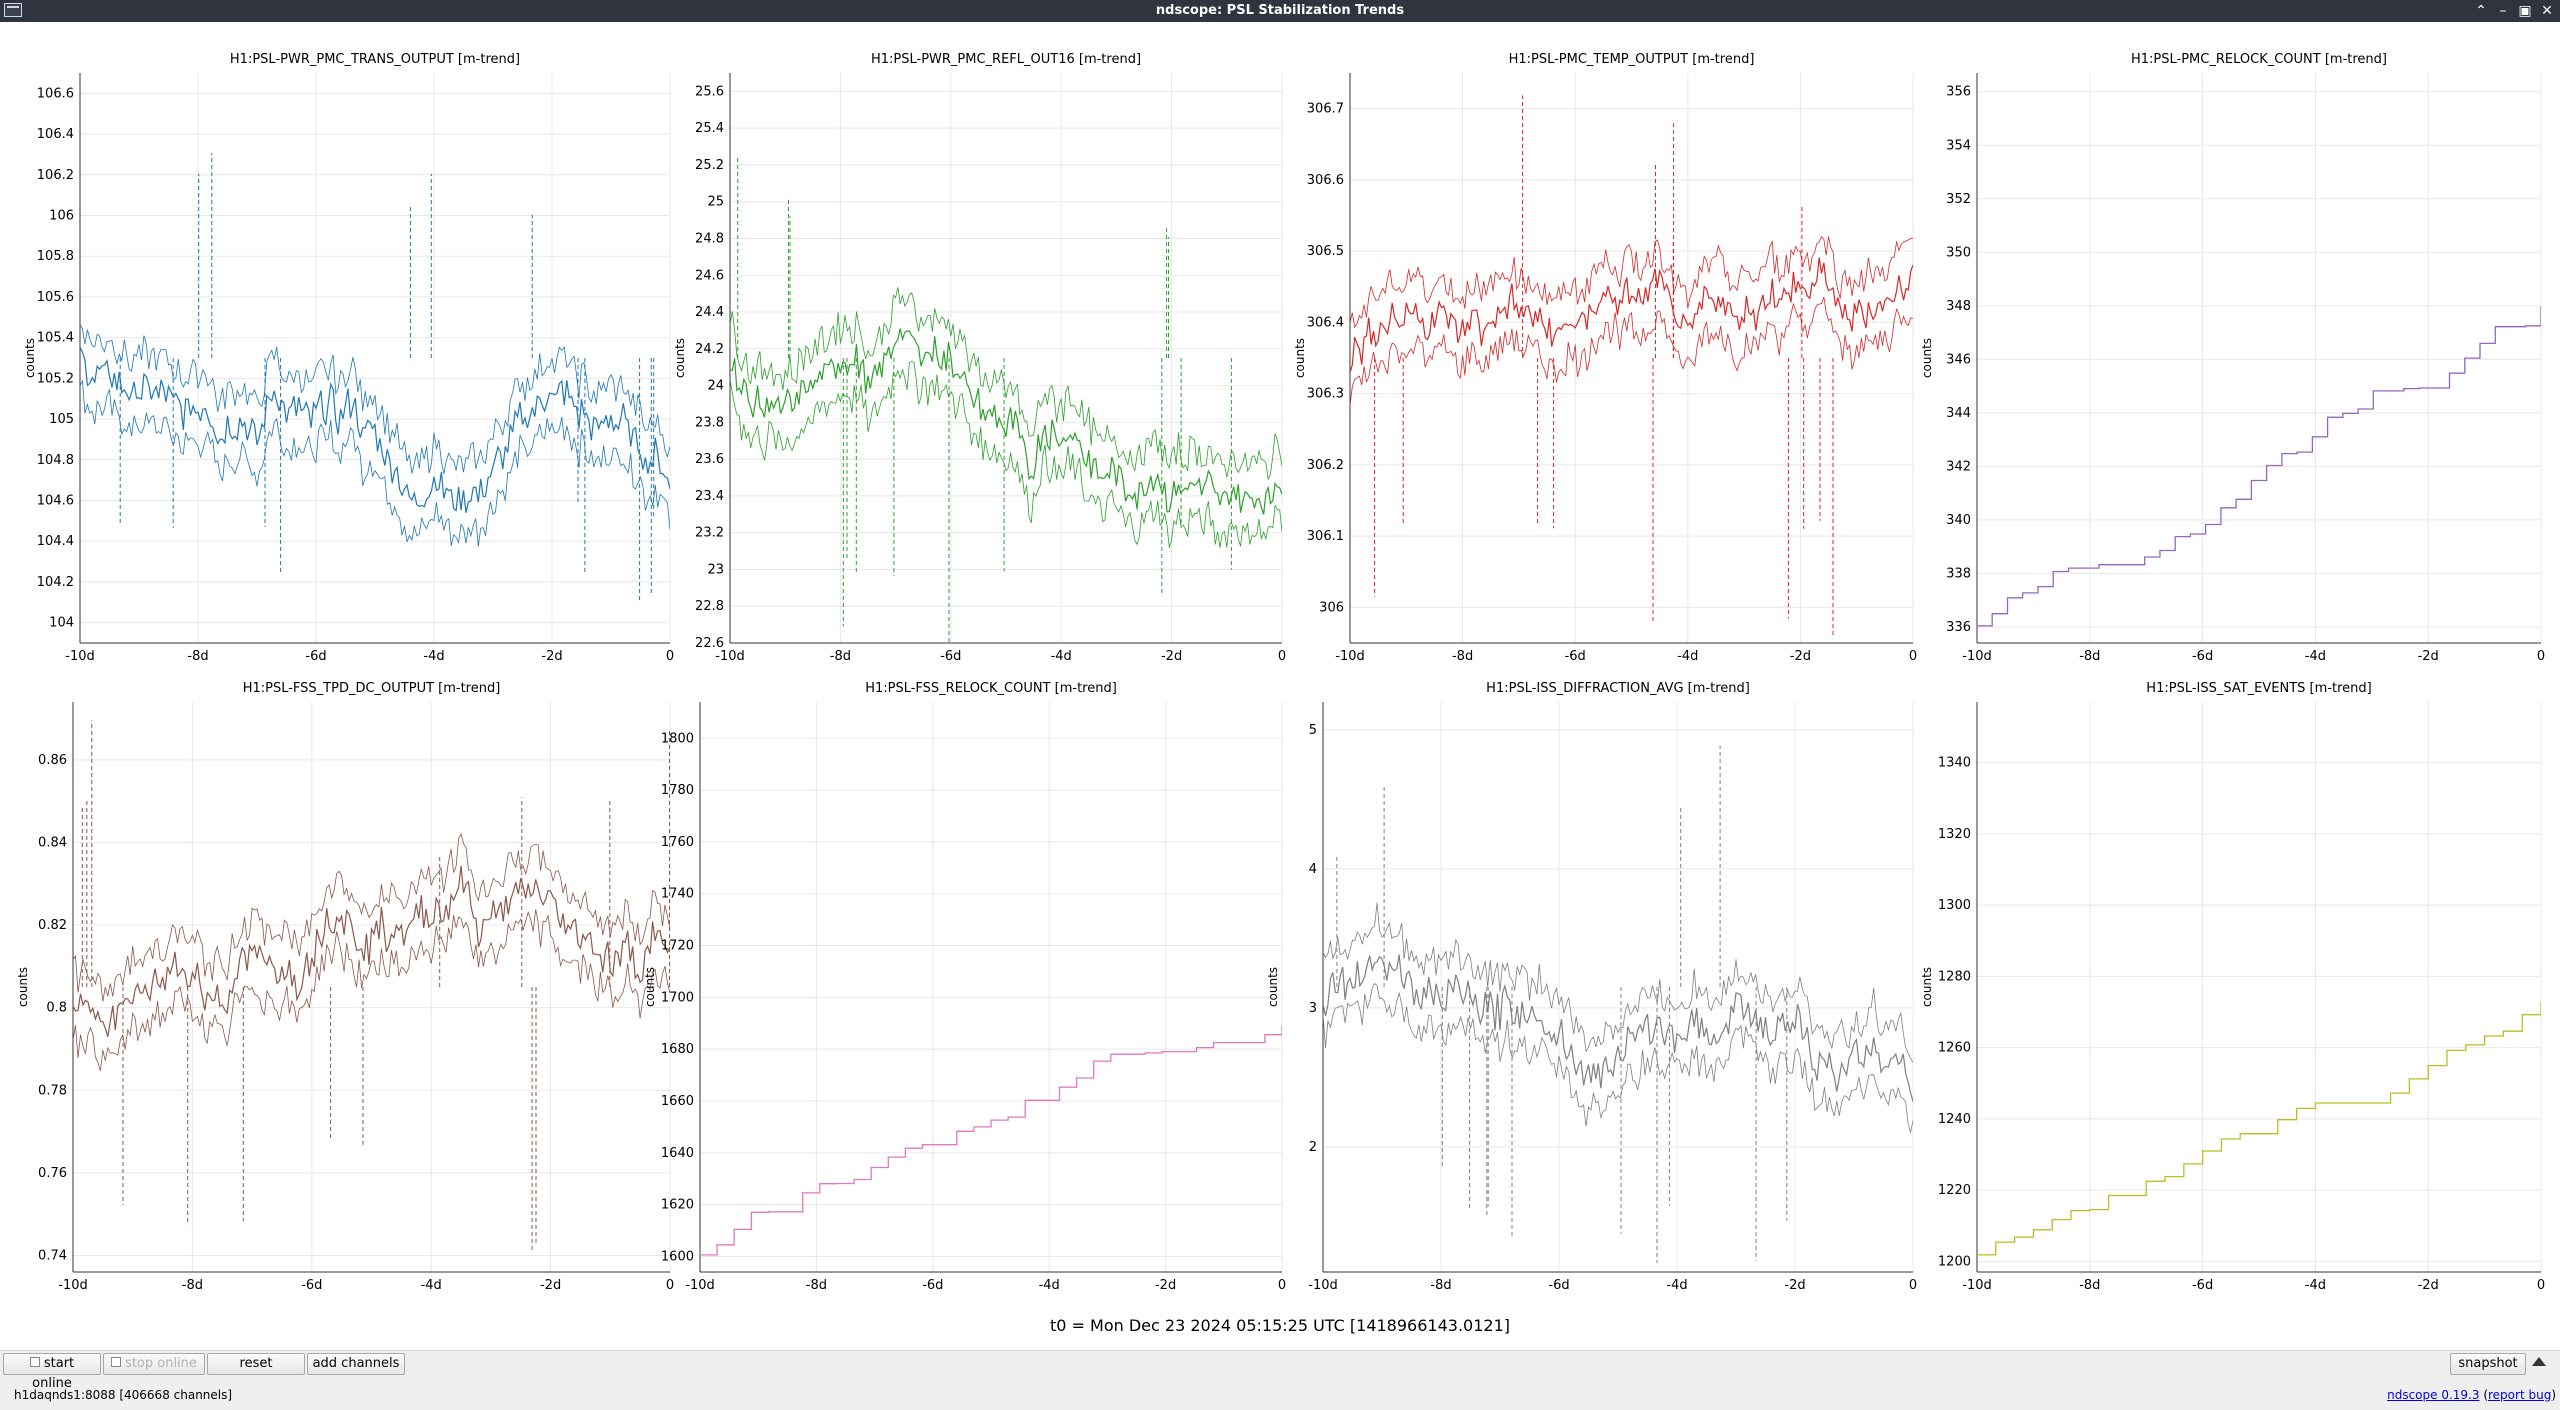 The width and height of the screenshot is (2560, 1410). What do you see at coordinates (1325, 536) in the screenshot?
I see `y-tick-label: 306.1` at bounding box center [1325, 536].